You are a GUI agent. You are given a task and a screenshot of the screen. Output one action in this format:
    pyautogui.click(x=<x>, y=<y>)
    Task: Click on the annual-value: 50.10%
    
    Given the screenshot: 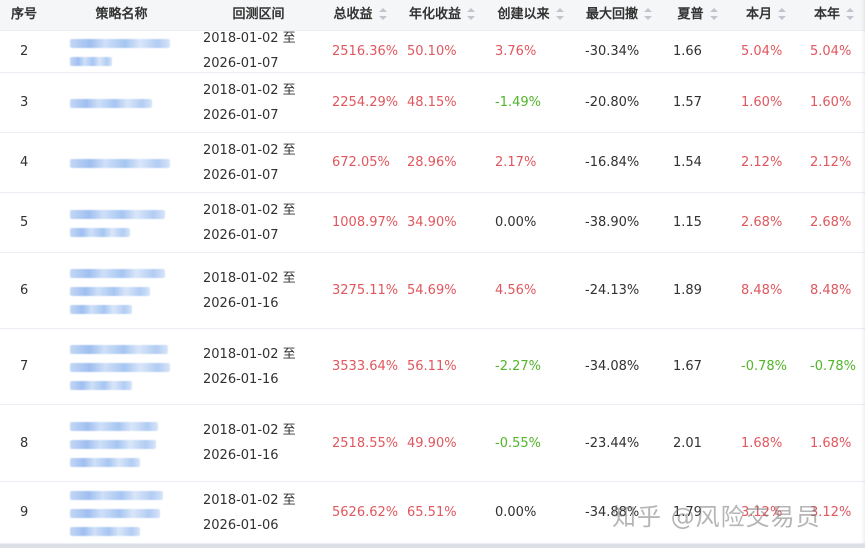 What is the action you would take?
    pyautogui.click(x=432, y=51)
    